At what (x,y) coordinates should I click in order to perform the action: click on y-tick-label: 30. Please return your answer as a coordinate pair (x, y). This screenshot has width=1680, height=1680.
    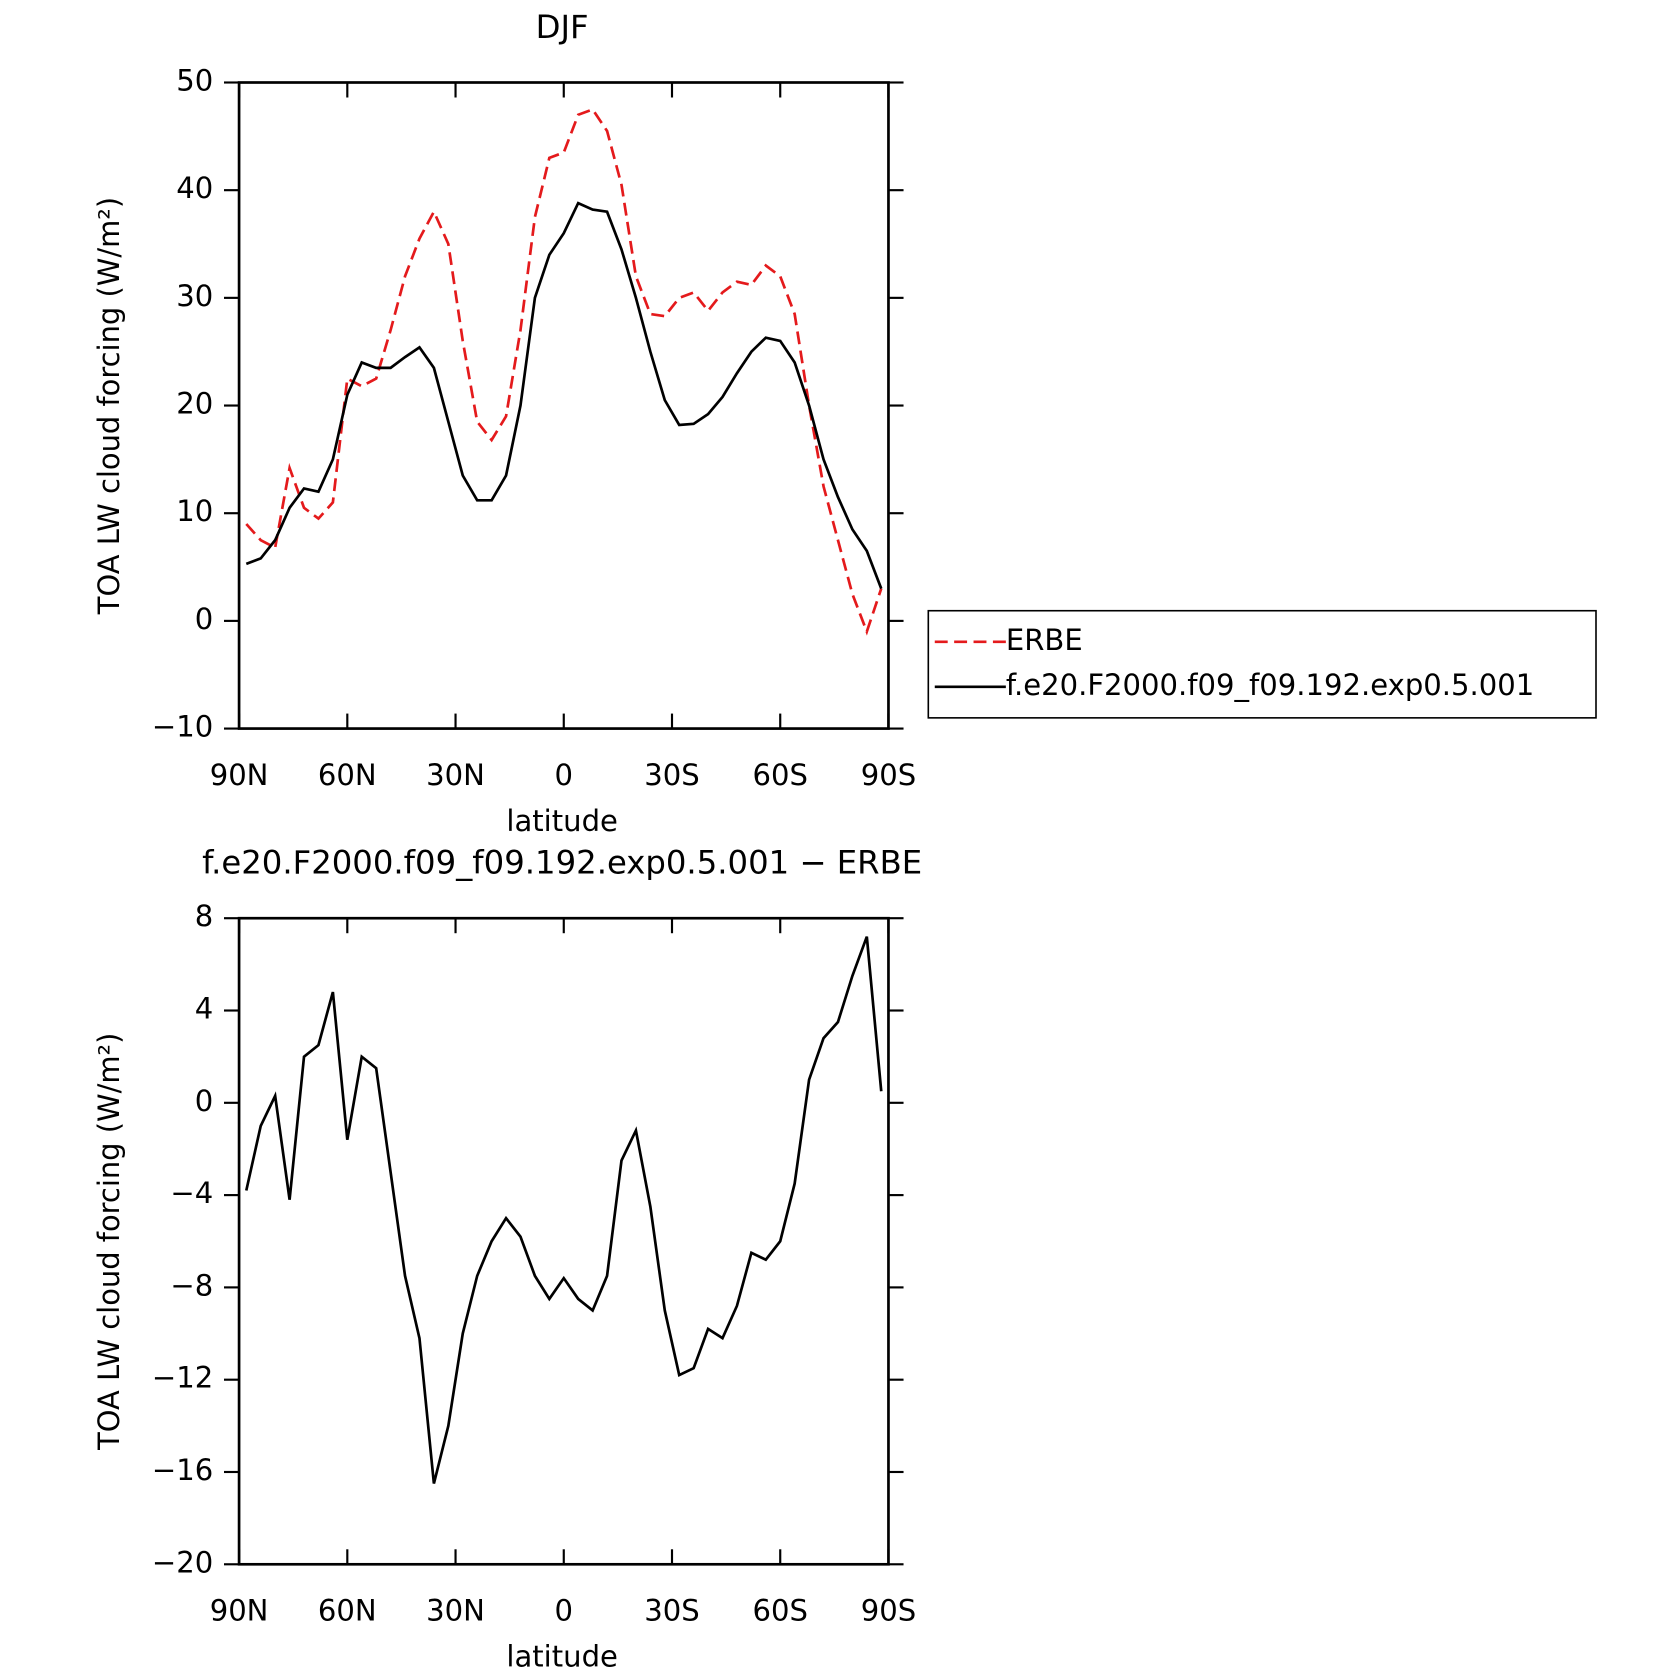
    Looking at the image, I should click on (194, 296).